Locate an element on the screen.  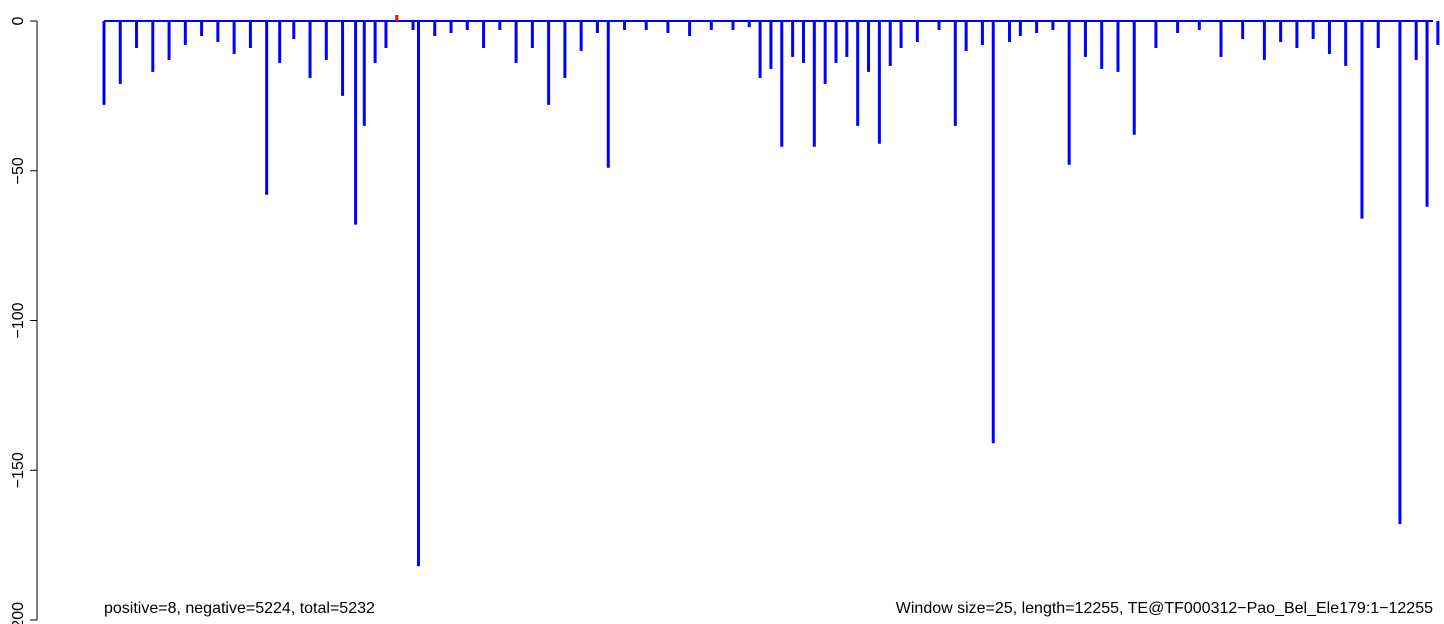
y-tick-label: 0 is located at coordinates (18, 20).